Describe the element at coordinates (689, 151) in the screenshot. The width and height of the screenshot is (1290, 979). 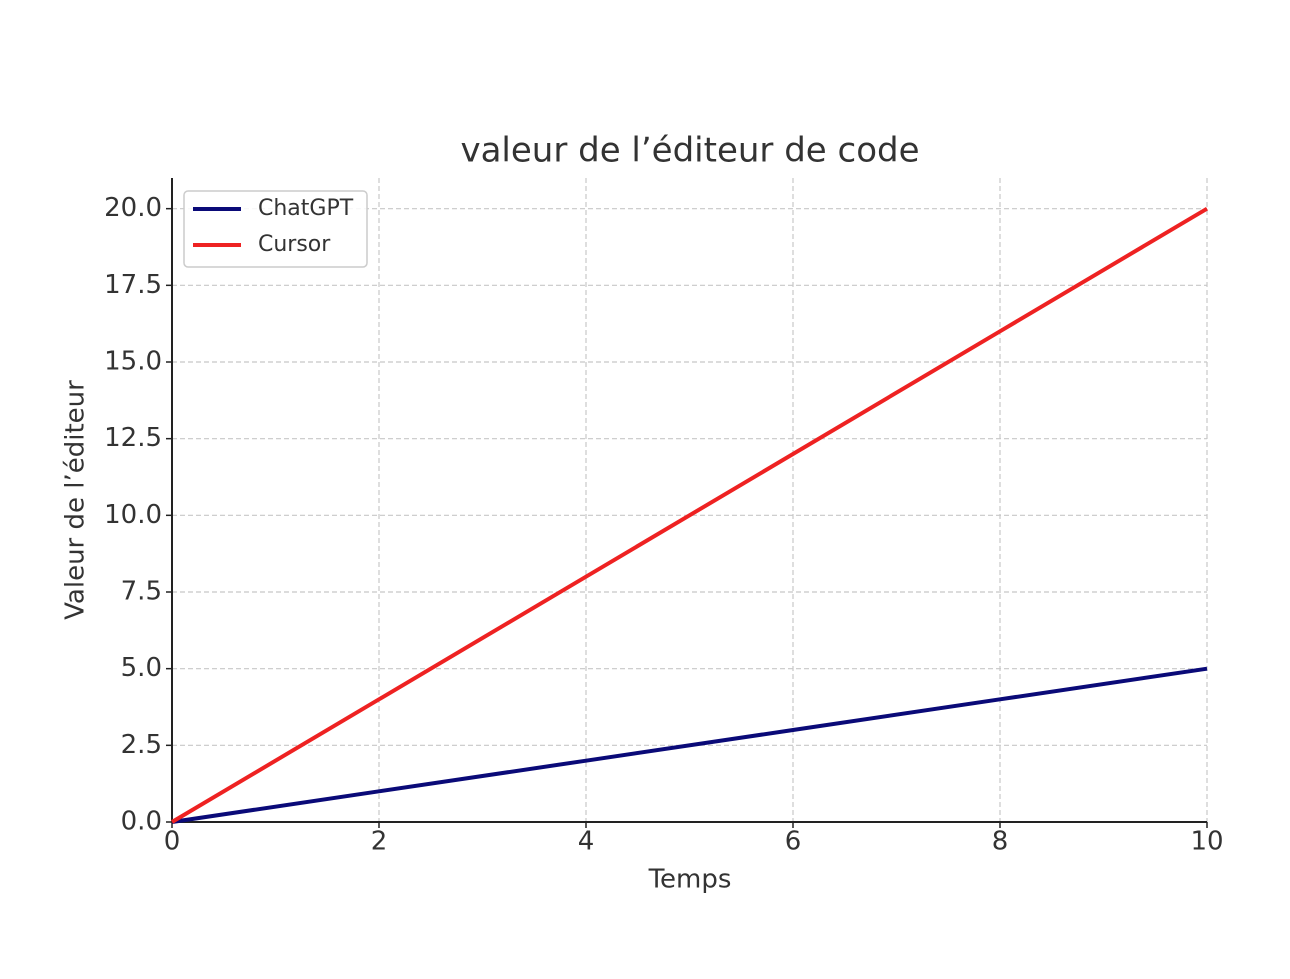
I see `chart-title: valeur de l’éditeur de code` at that location.